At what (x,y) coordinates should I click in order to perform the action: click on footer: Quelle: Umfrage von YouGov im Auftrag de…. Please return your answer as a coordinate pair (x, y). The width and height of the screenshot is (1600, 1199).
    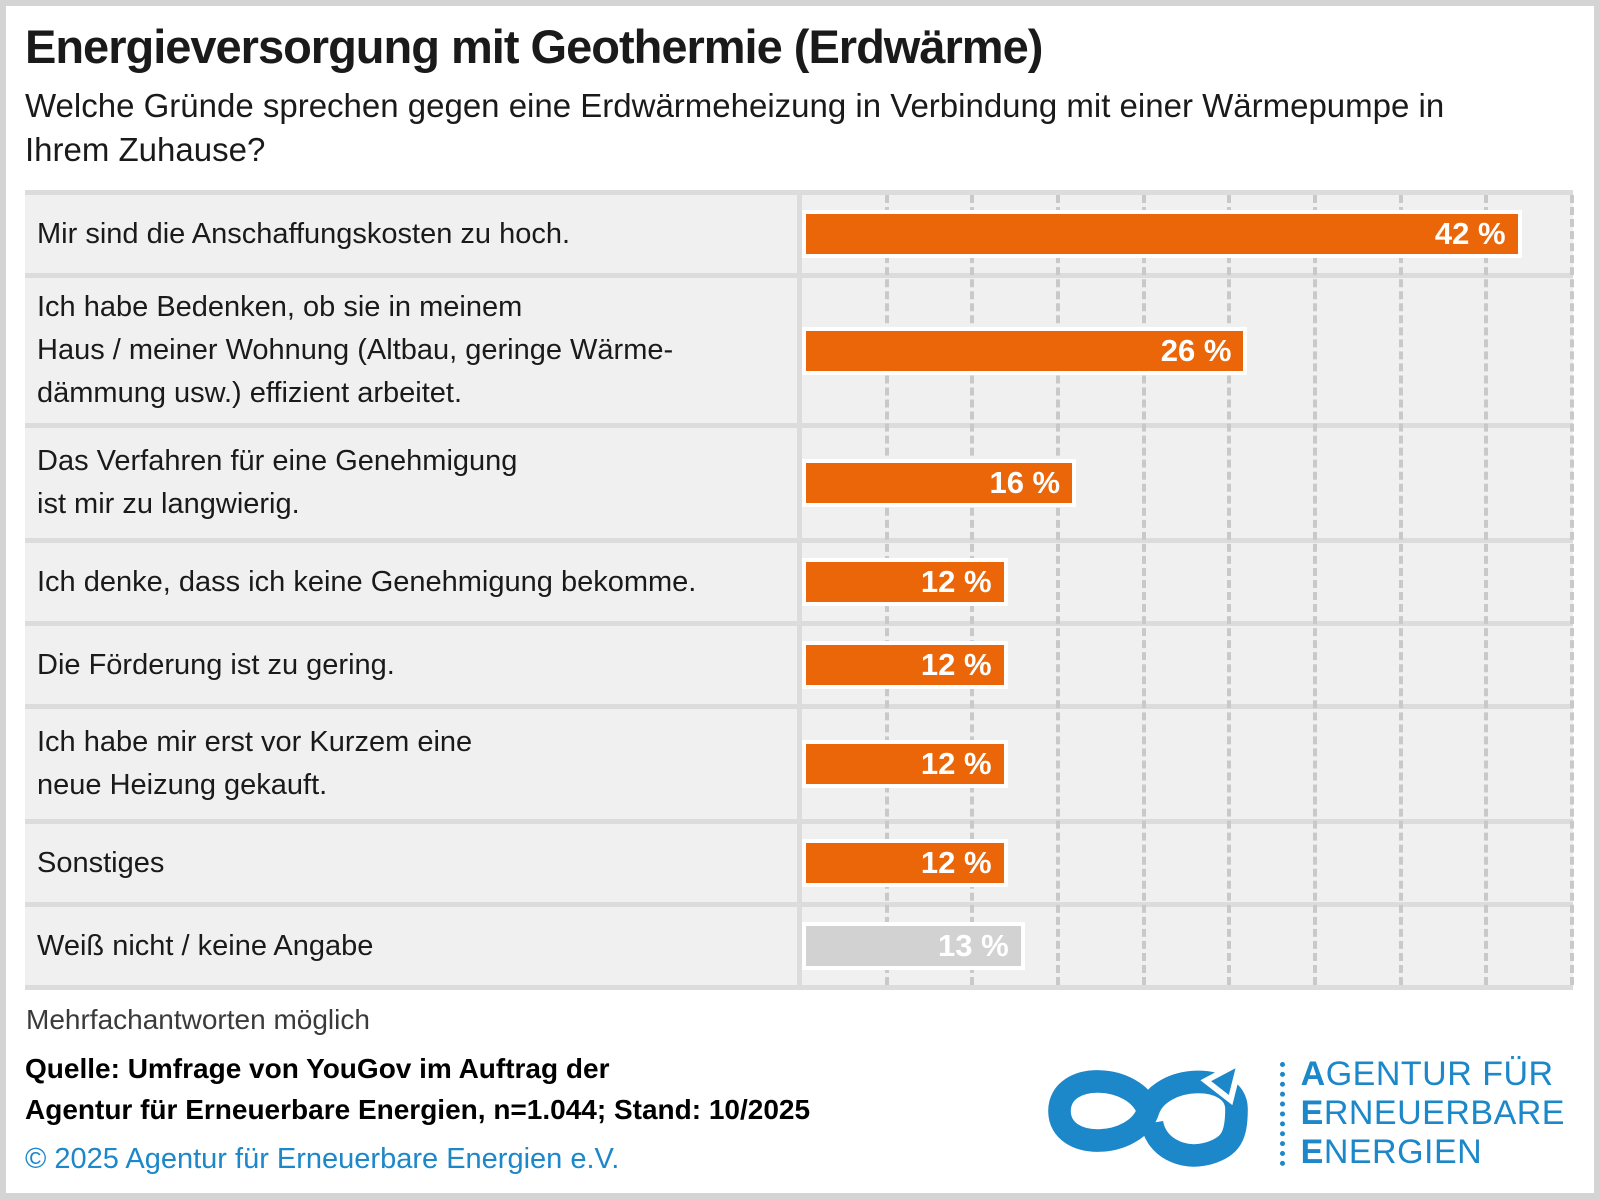
    Looking at the image, I should click on (799, 1113).